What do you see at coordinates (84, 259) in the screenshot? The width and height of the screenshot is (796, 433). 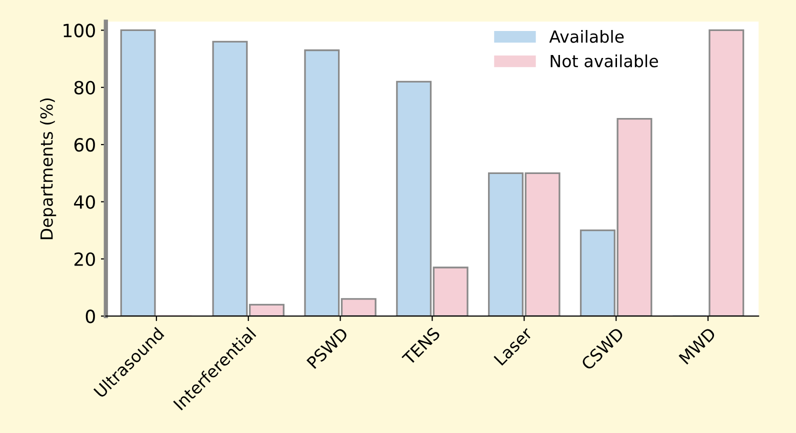 I see `y-tick-label: 20` at bounding box center [84, 259].